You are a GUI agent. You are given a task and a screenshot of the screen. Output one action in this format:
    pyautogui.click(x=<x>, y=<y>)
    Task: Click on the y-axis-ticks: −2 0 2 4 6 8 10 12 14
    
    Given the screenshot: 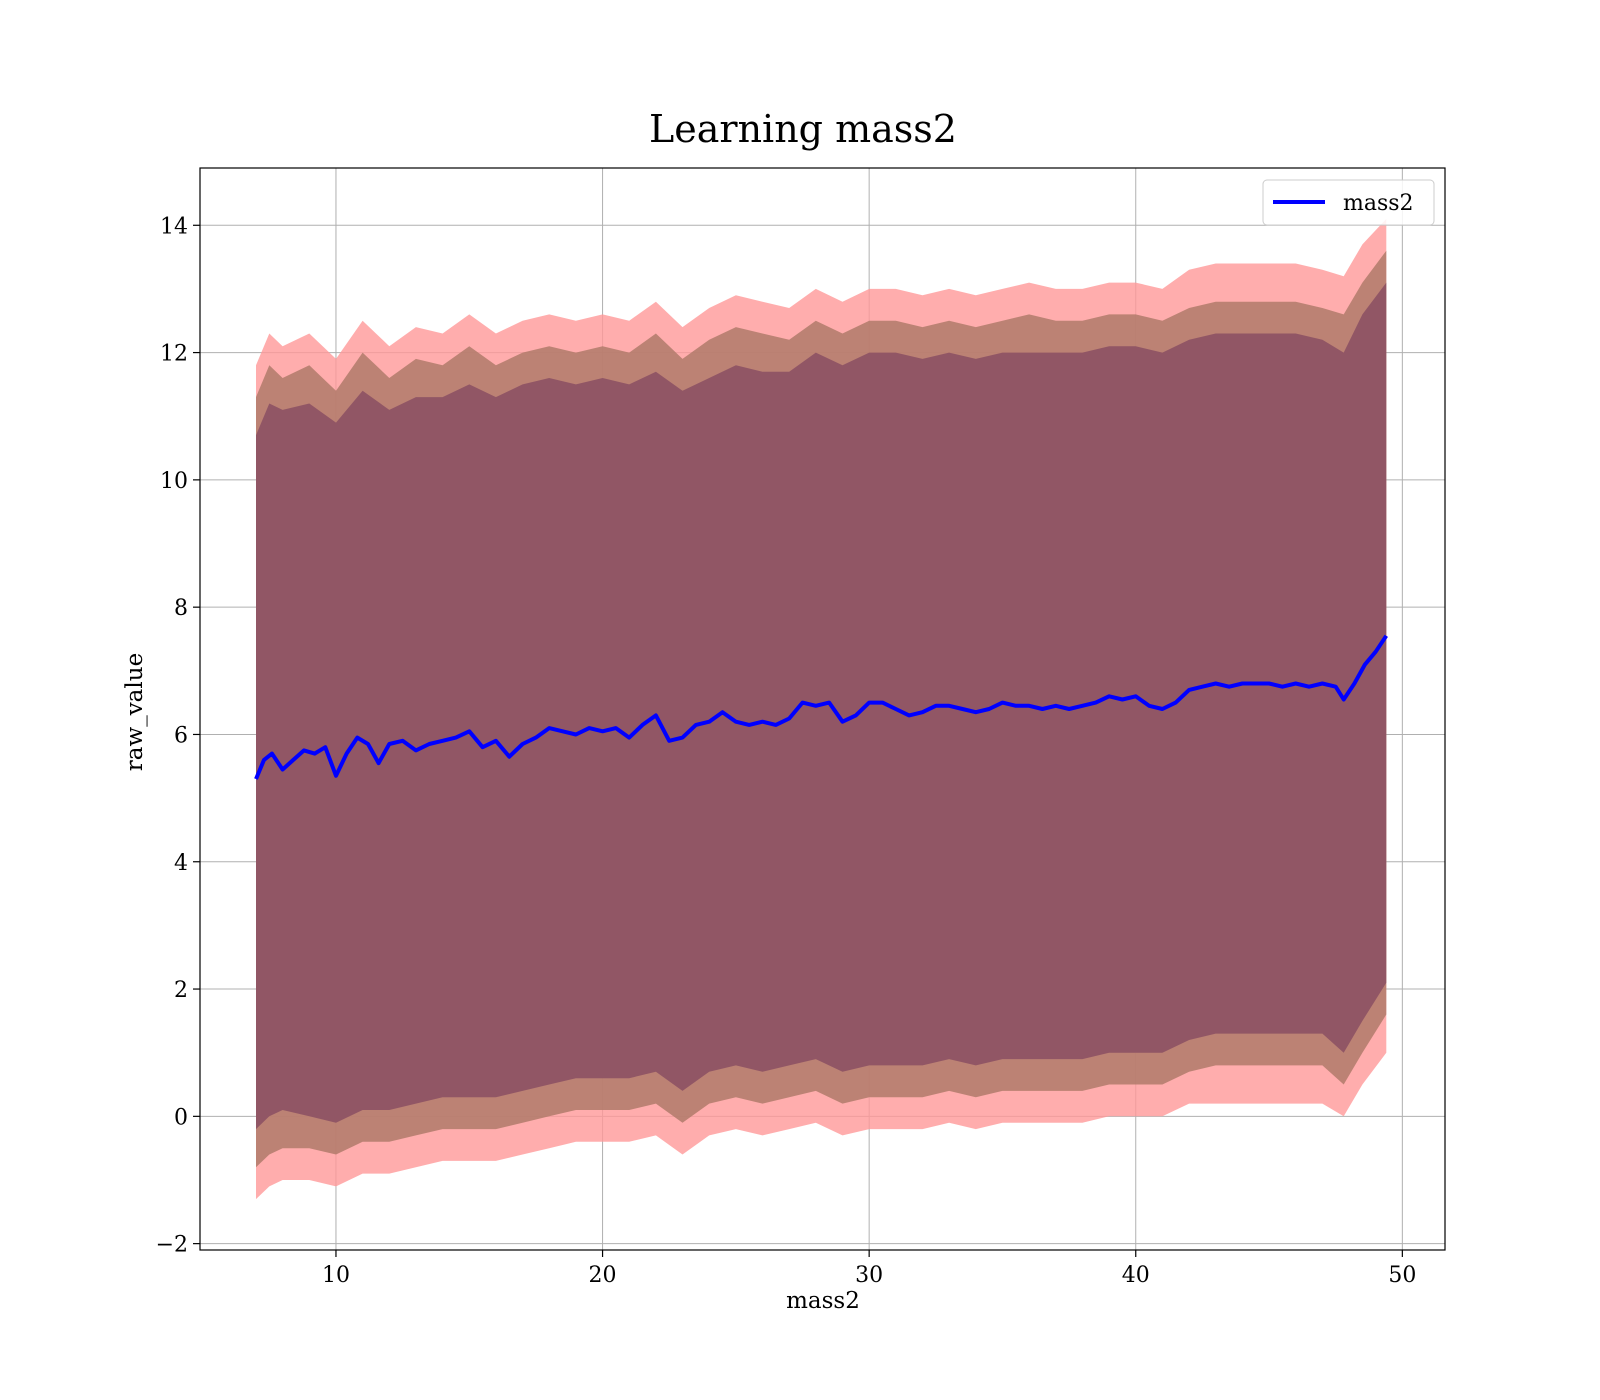 What is the action you would take?
    pyautogui.click(x=178, y=736)
    